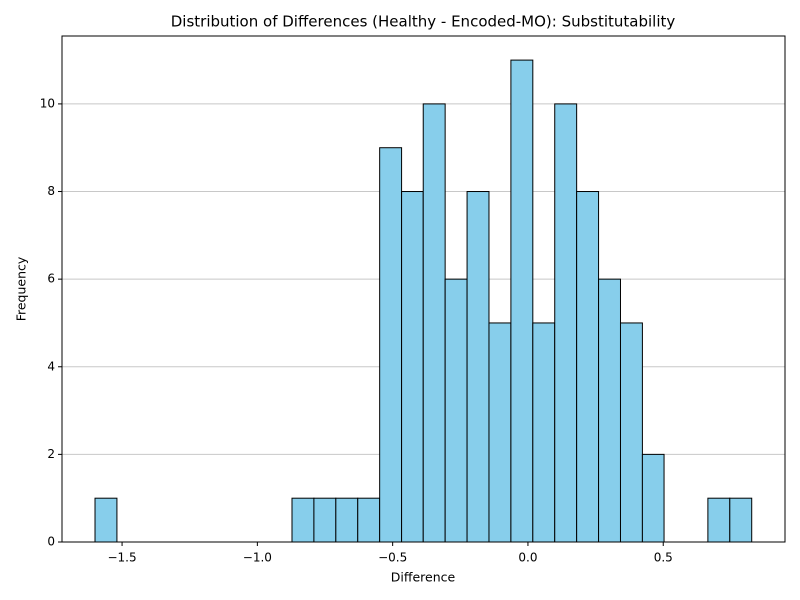 This screenshot has height=600, width=800. What do you see at coordinates (21, 288) in the screenshot?
I see `y-axis-label: Frequency` at bounding box center [21, 288].